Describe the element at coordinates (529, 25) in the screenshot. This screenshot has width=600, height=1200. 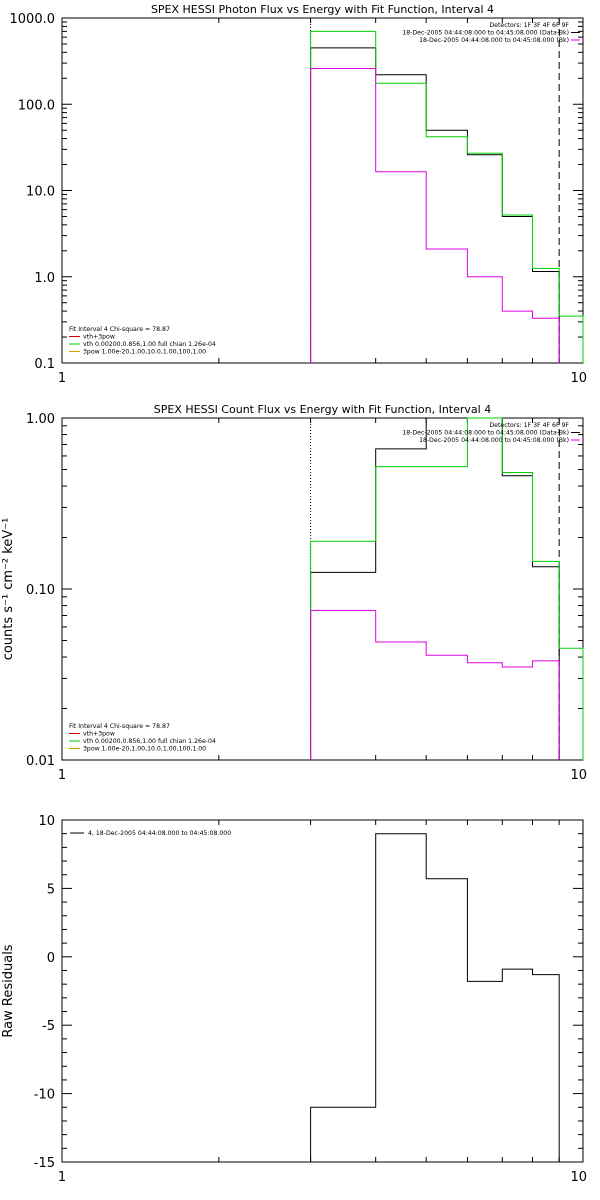
I see `legend-top-0-0: Detectors: 1F 3F 4F 6F 9F` at that location.